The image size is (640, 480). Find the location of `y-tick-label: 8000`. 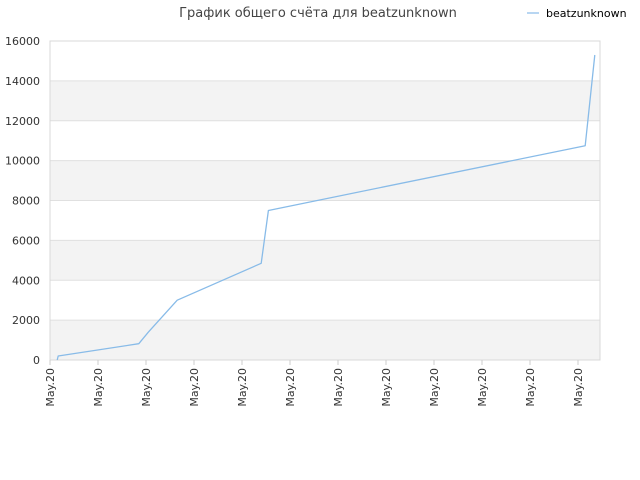

y-tick-label: 8000 is located at coordinates (26, 201).